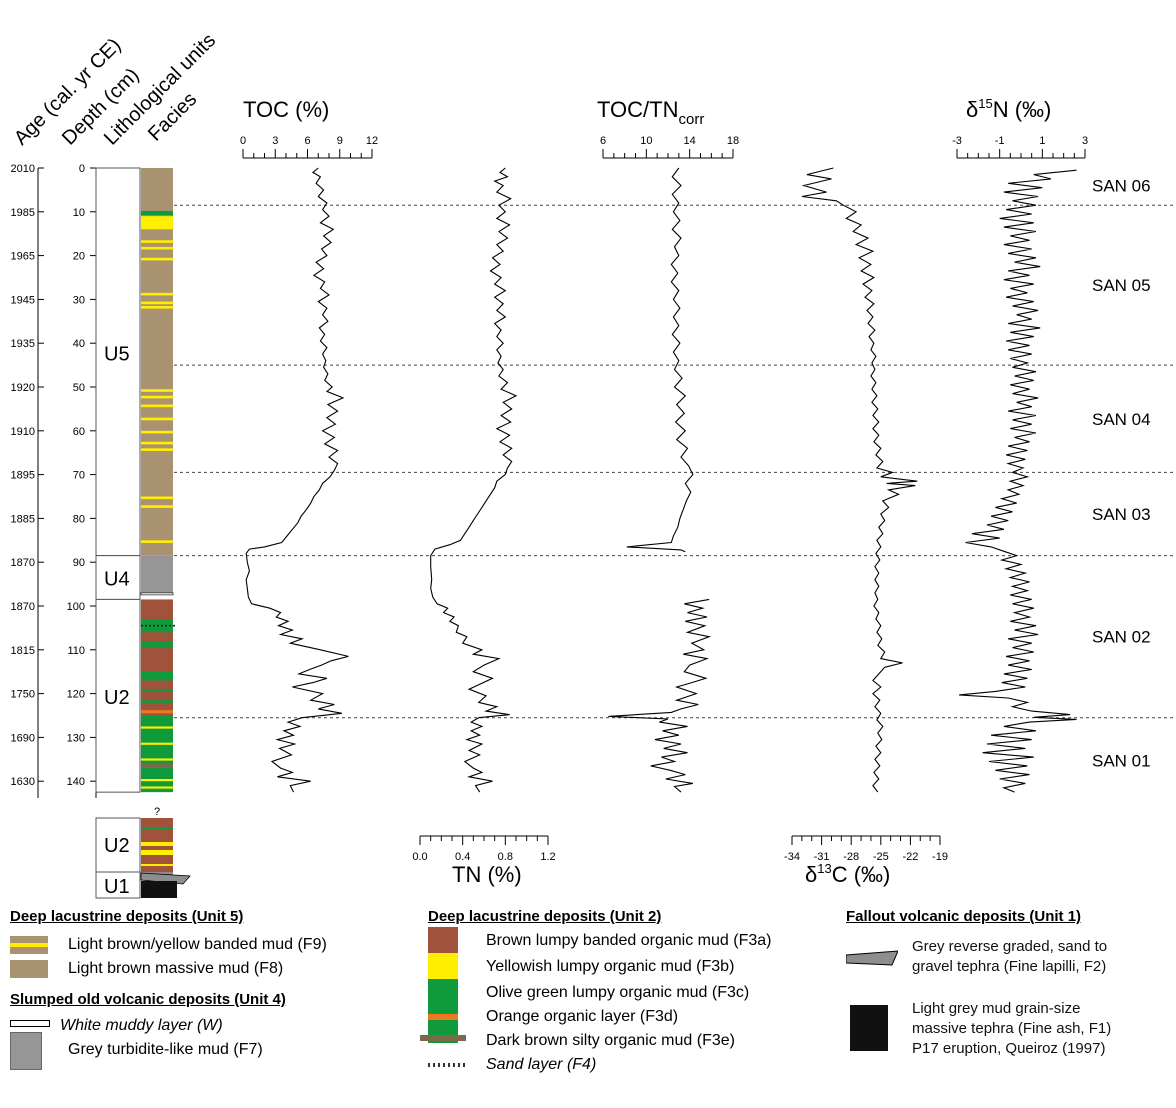 This screenshot has height=1108, width=1176. Describe the element at coordinates (940, 857) in the screenshot. I see `series-axis-tick-label: -19` at that location.